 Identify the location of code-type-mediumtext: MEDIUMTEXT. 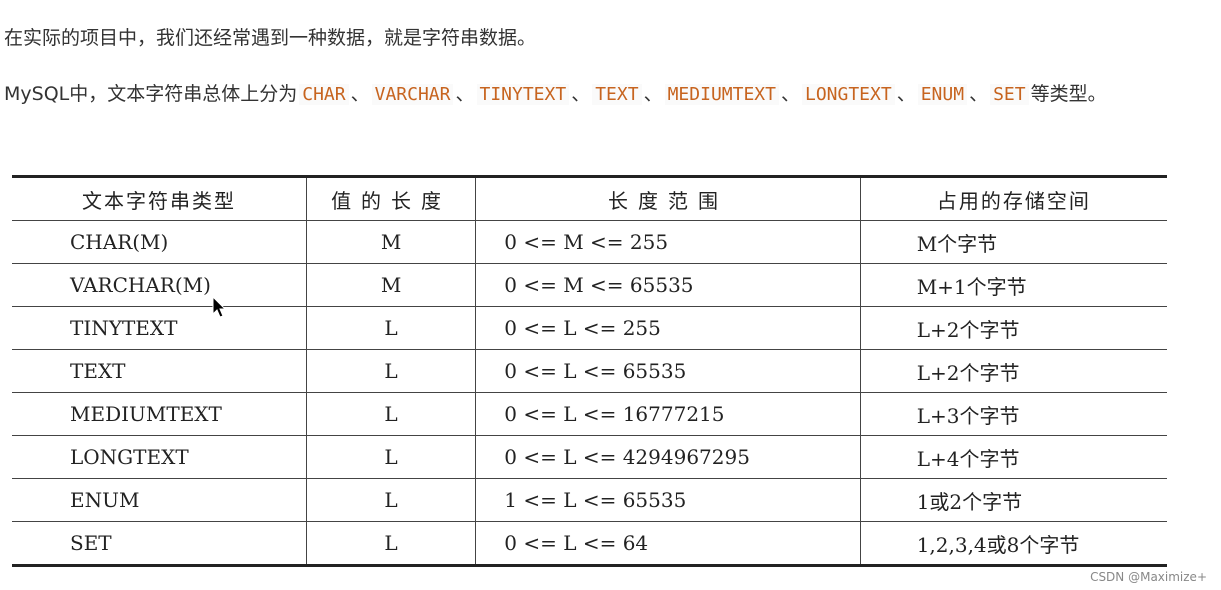
(721, 94).